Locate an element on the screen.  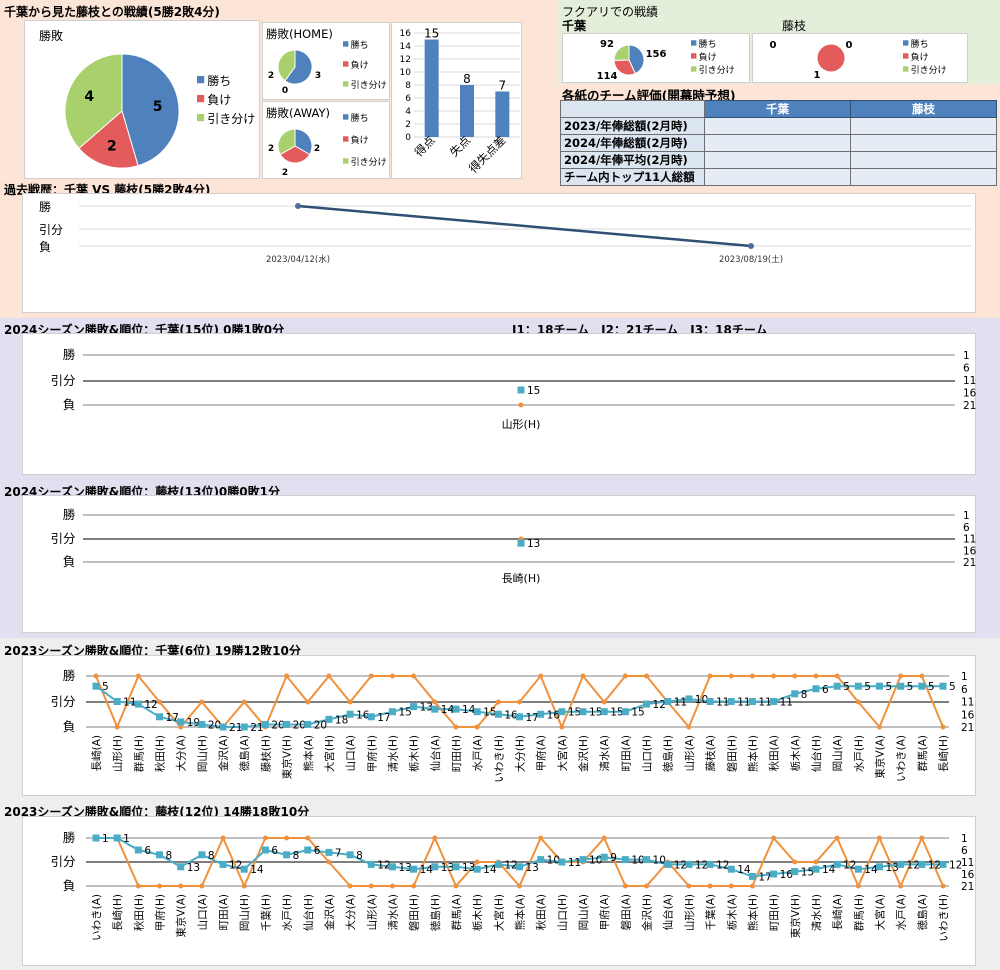
rank-axis-label: 21 is located at coordinates (967, 887).